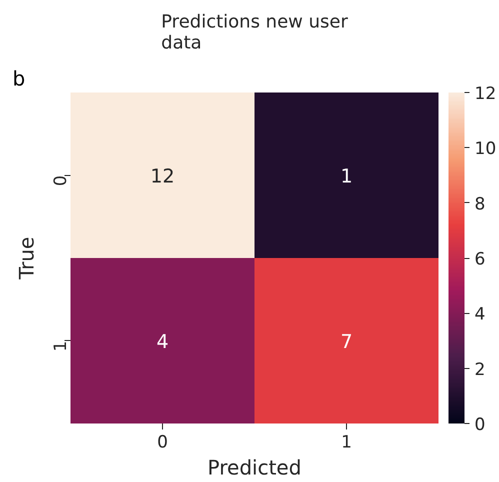 This screenshot has height=482, width=499. I want to click on color-bar-label: 6, so click(480, 260).